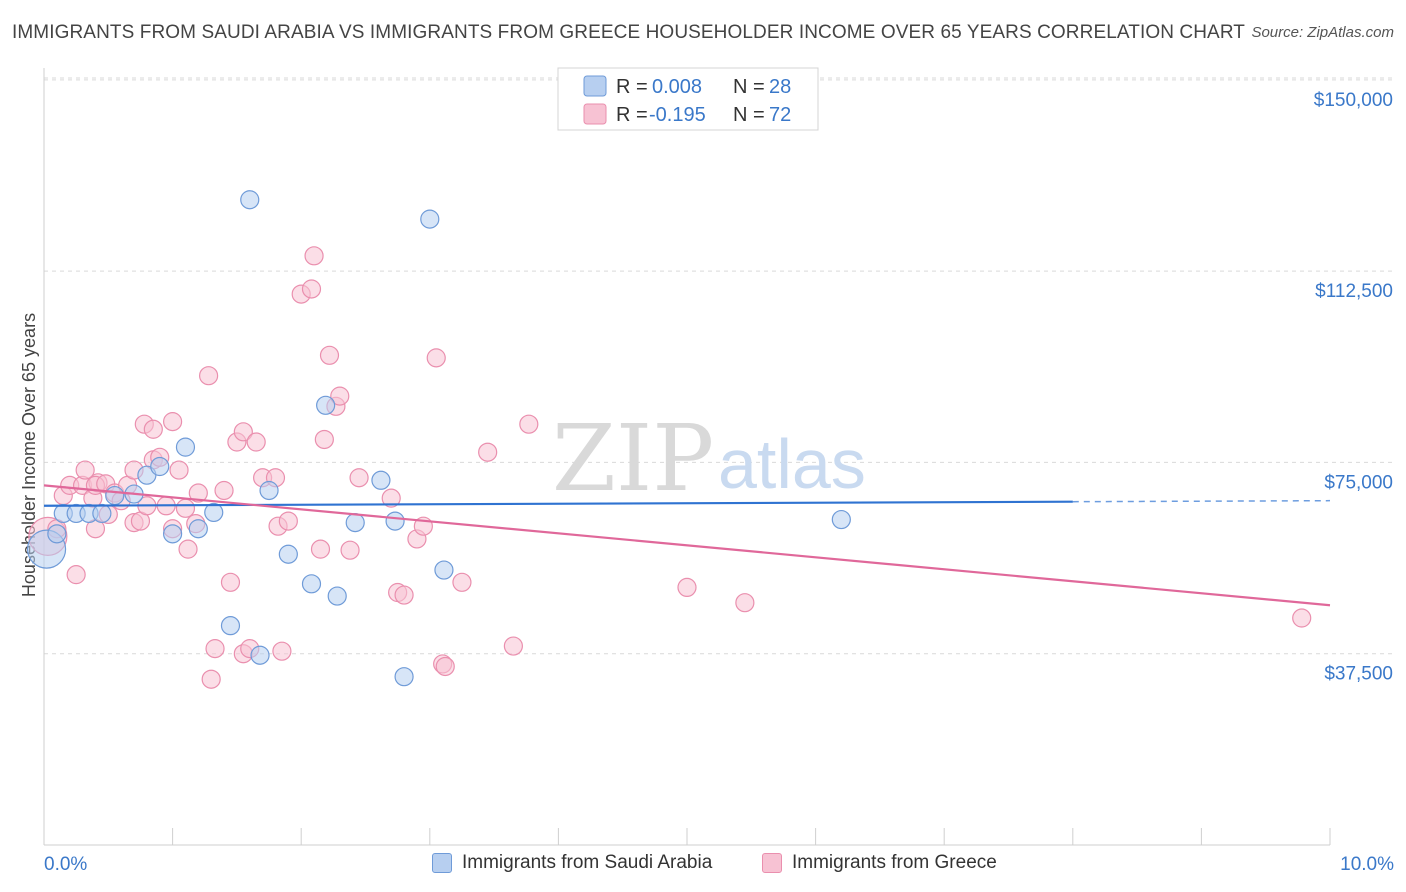  What do you see at coordinates (780, 115) in the screenshot?
I see `legend-n-value-greece: 72` at bounding box center [780, 115].